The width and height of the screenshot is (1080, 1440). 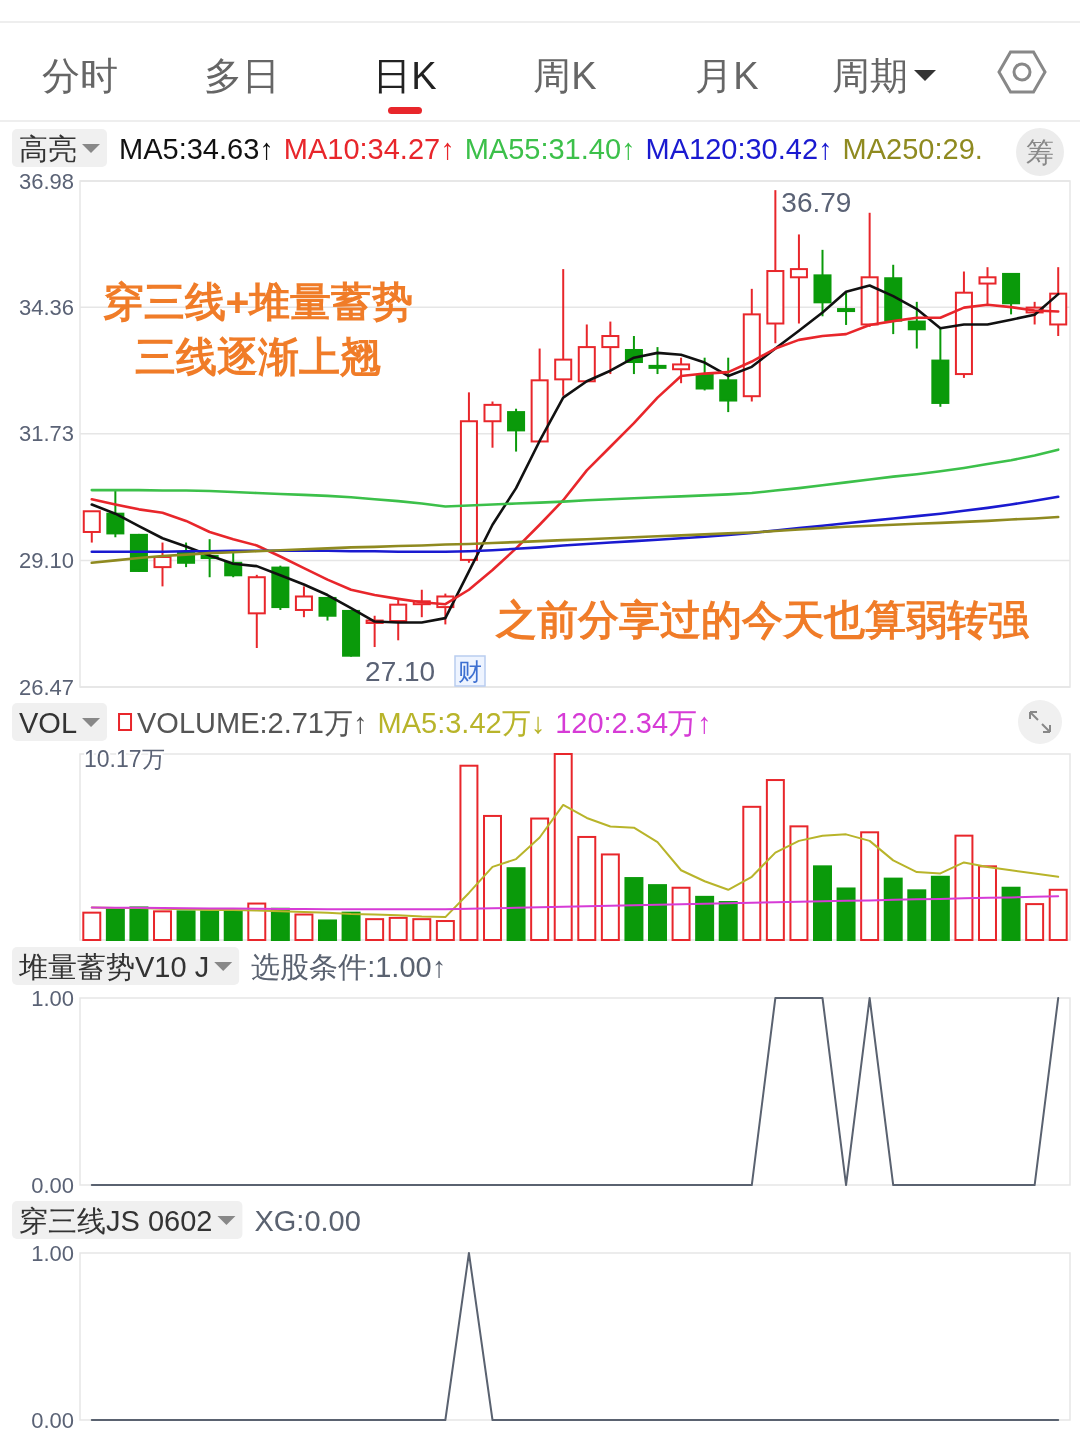 What do you see at coordinates (550, 149) in the screenshot?
I see `text: MA55:31.40↑` at bounding box center [550, 149].